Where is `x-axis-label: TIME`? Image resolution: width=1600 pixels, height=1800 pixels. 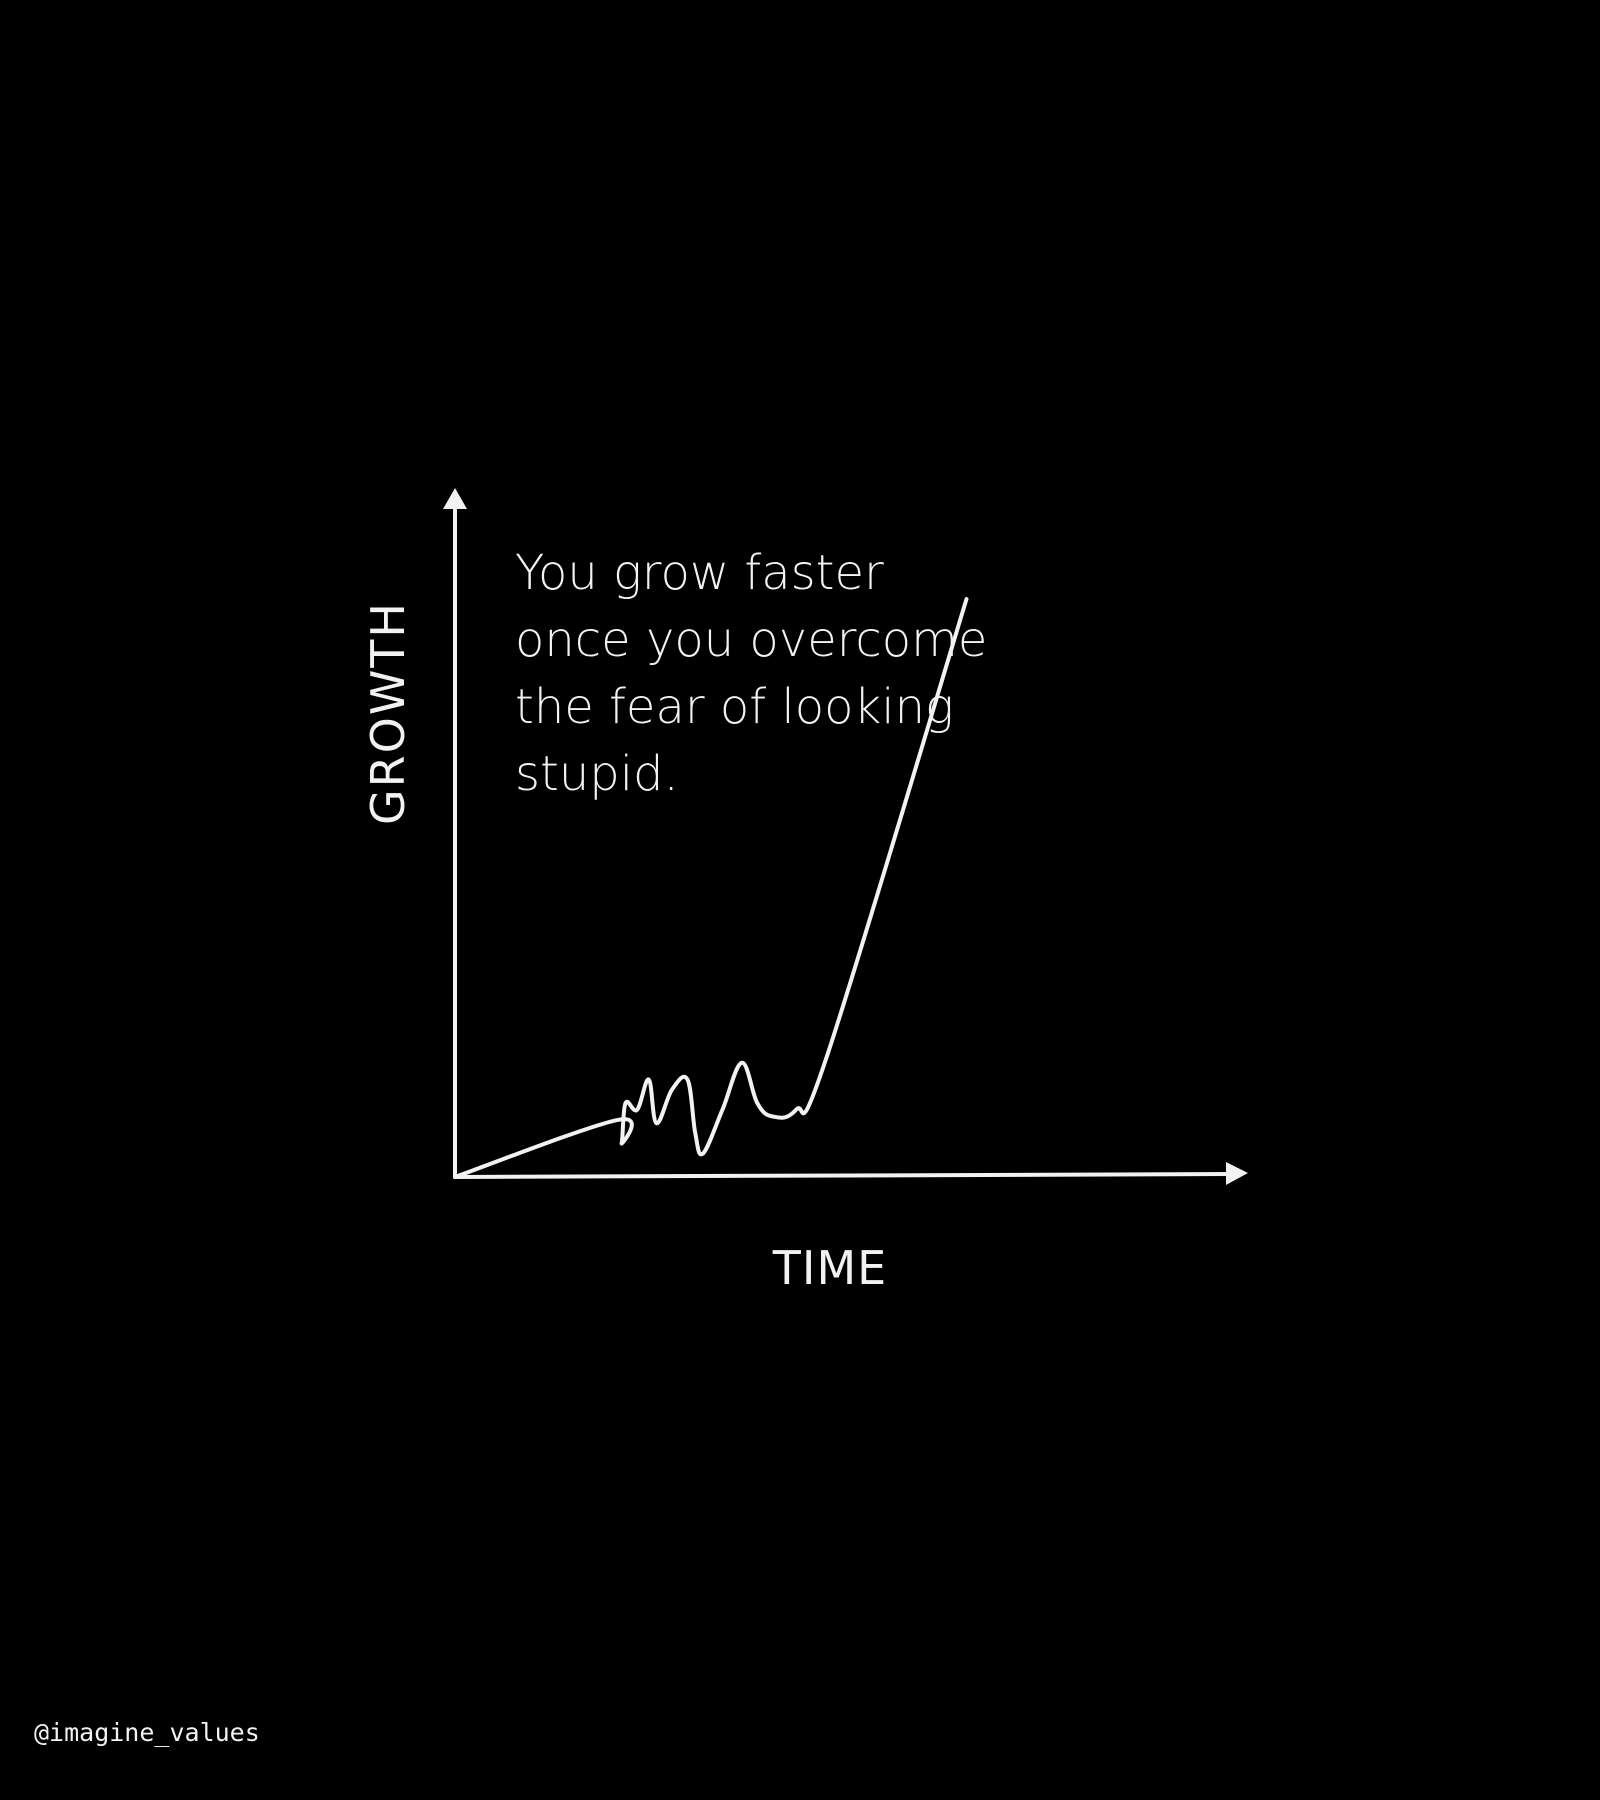 x-axis-label: TIME is located at coordinates (830, 1268).